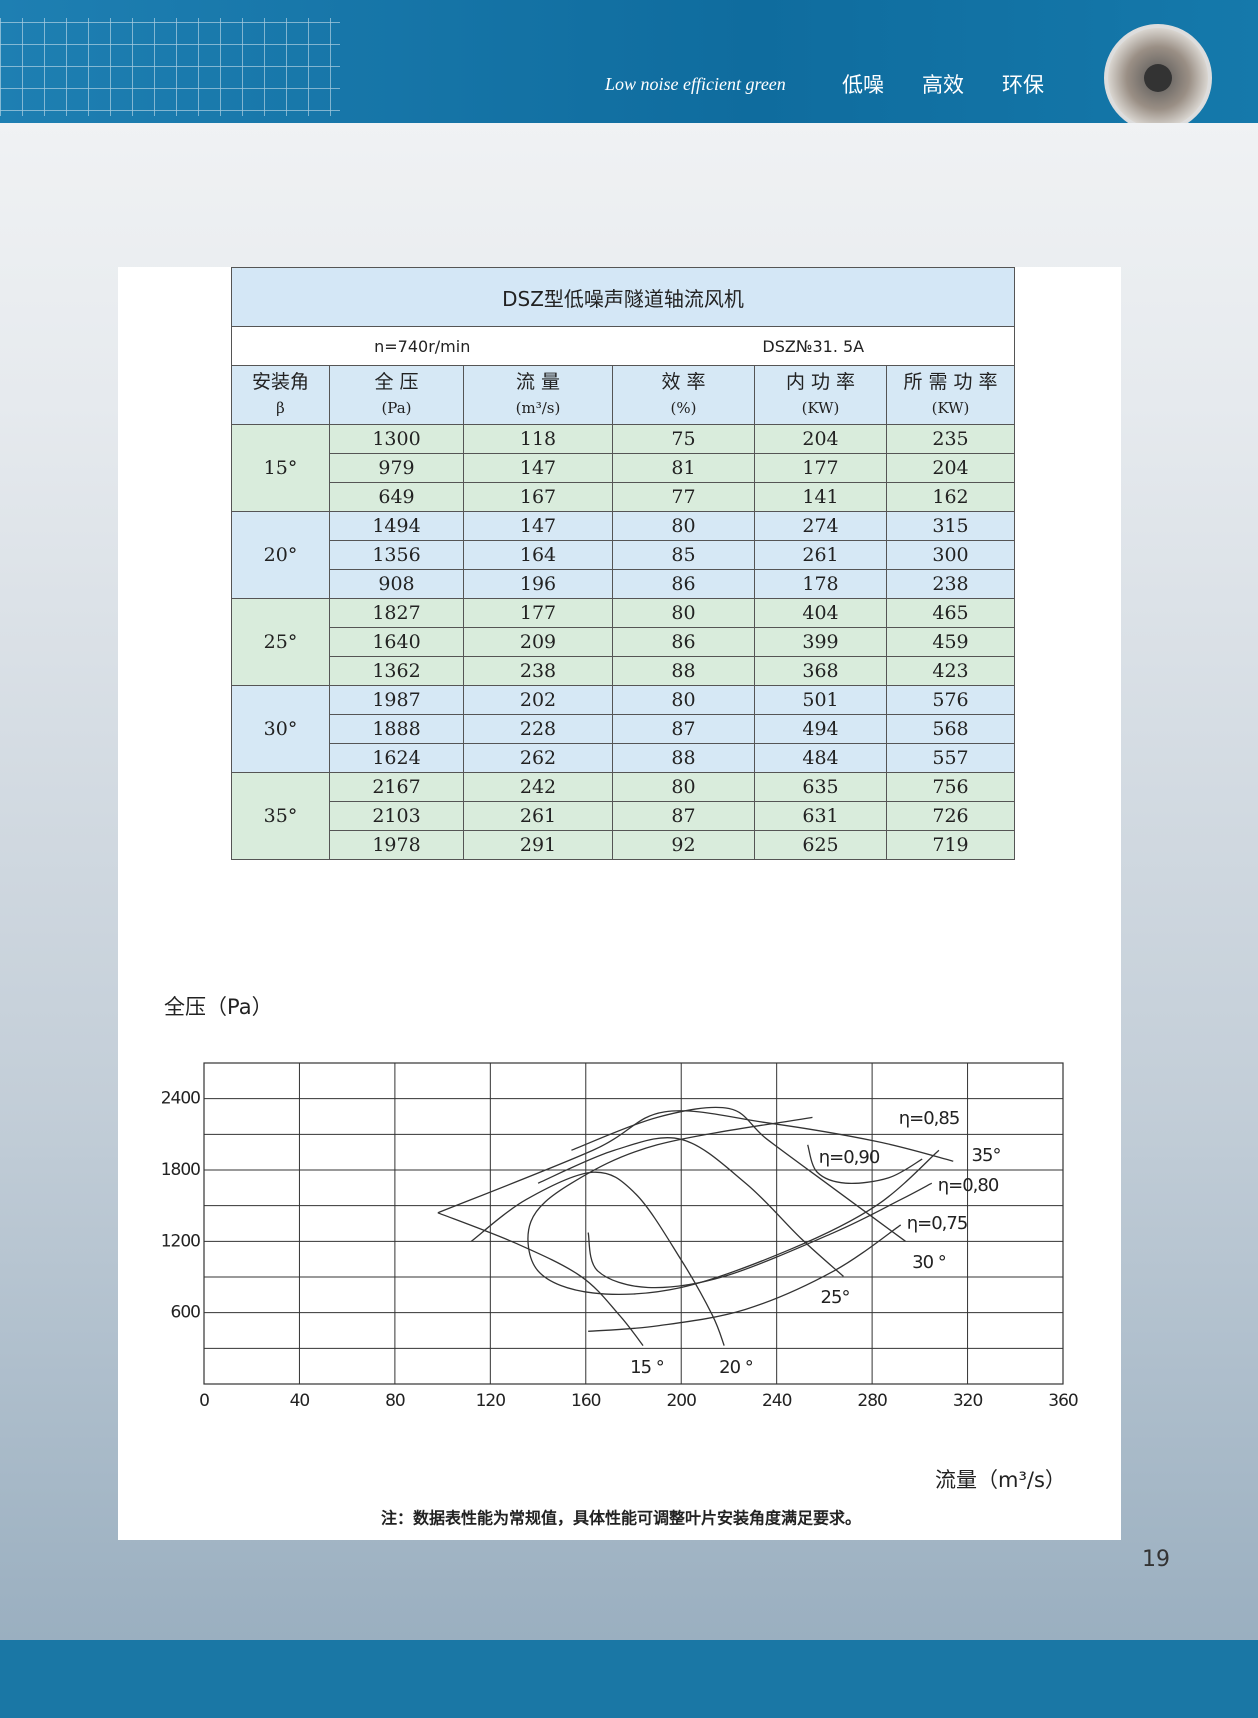 The width and height of the screenshot is (1258, 1718). What do you see at coordinates (396, 642) in the screenshot?
I see `data-cell: 1640` at bounding box center [396, 642].